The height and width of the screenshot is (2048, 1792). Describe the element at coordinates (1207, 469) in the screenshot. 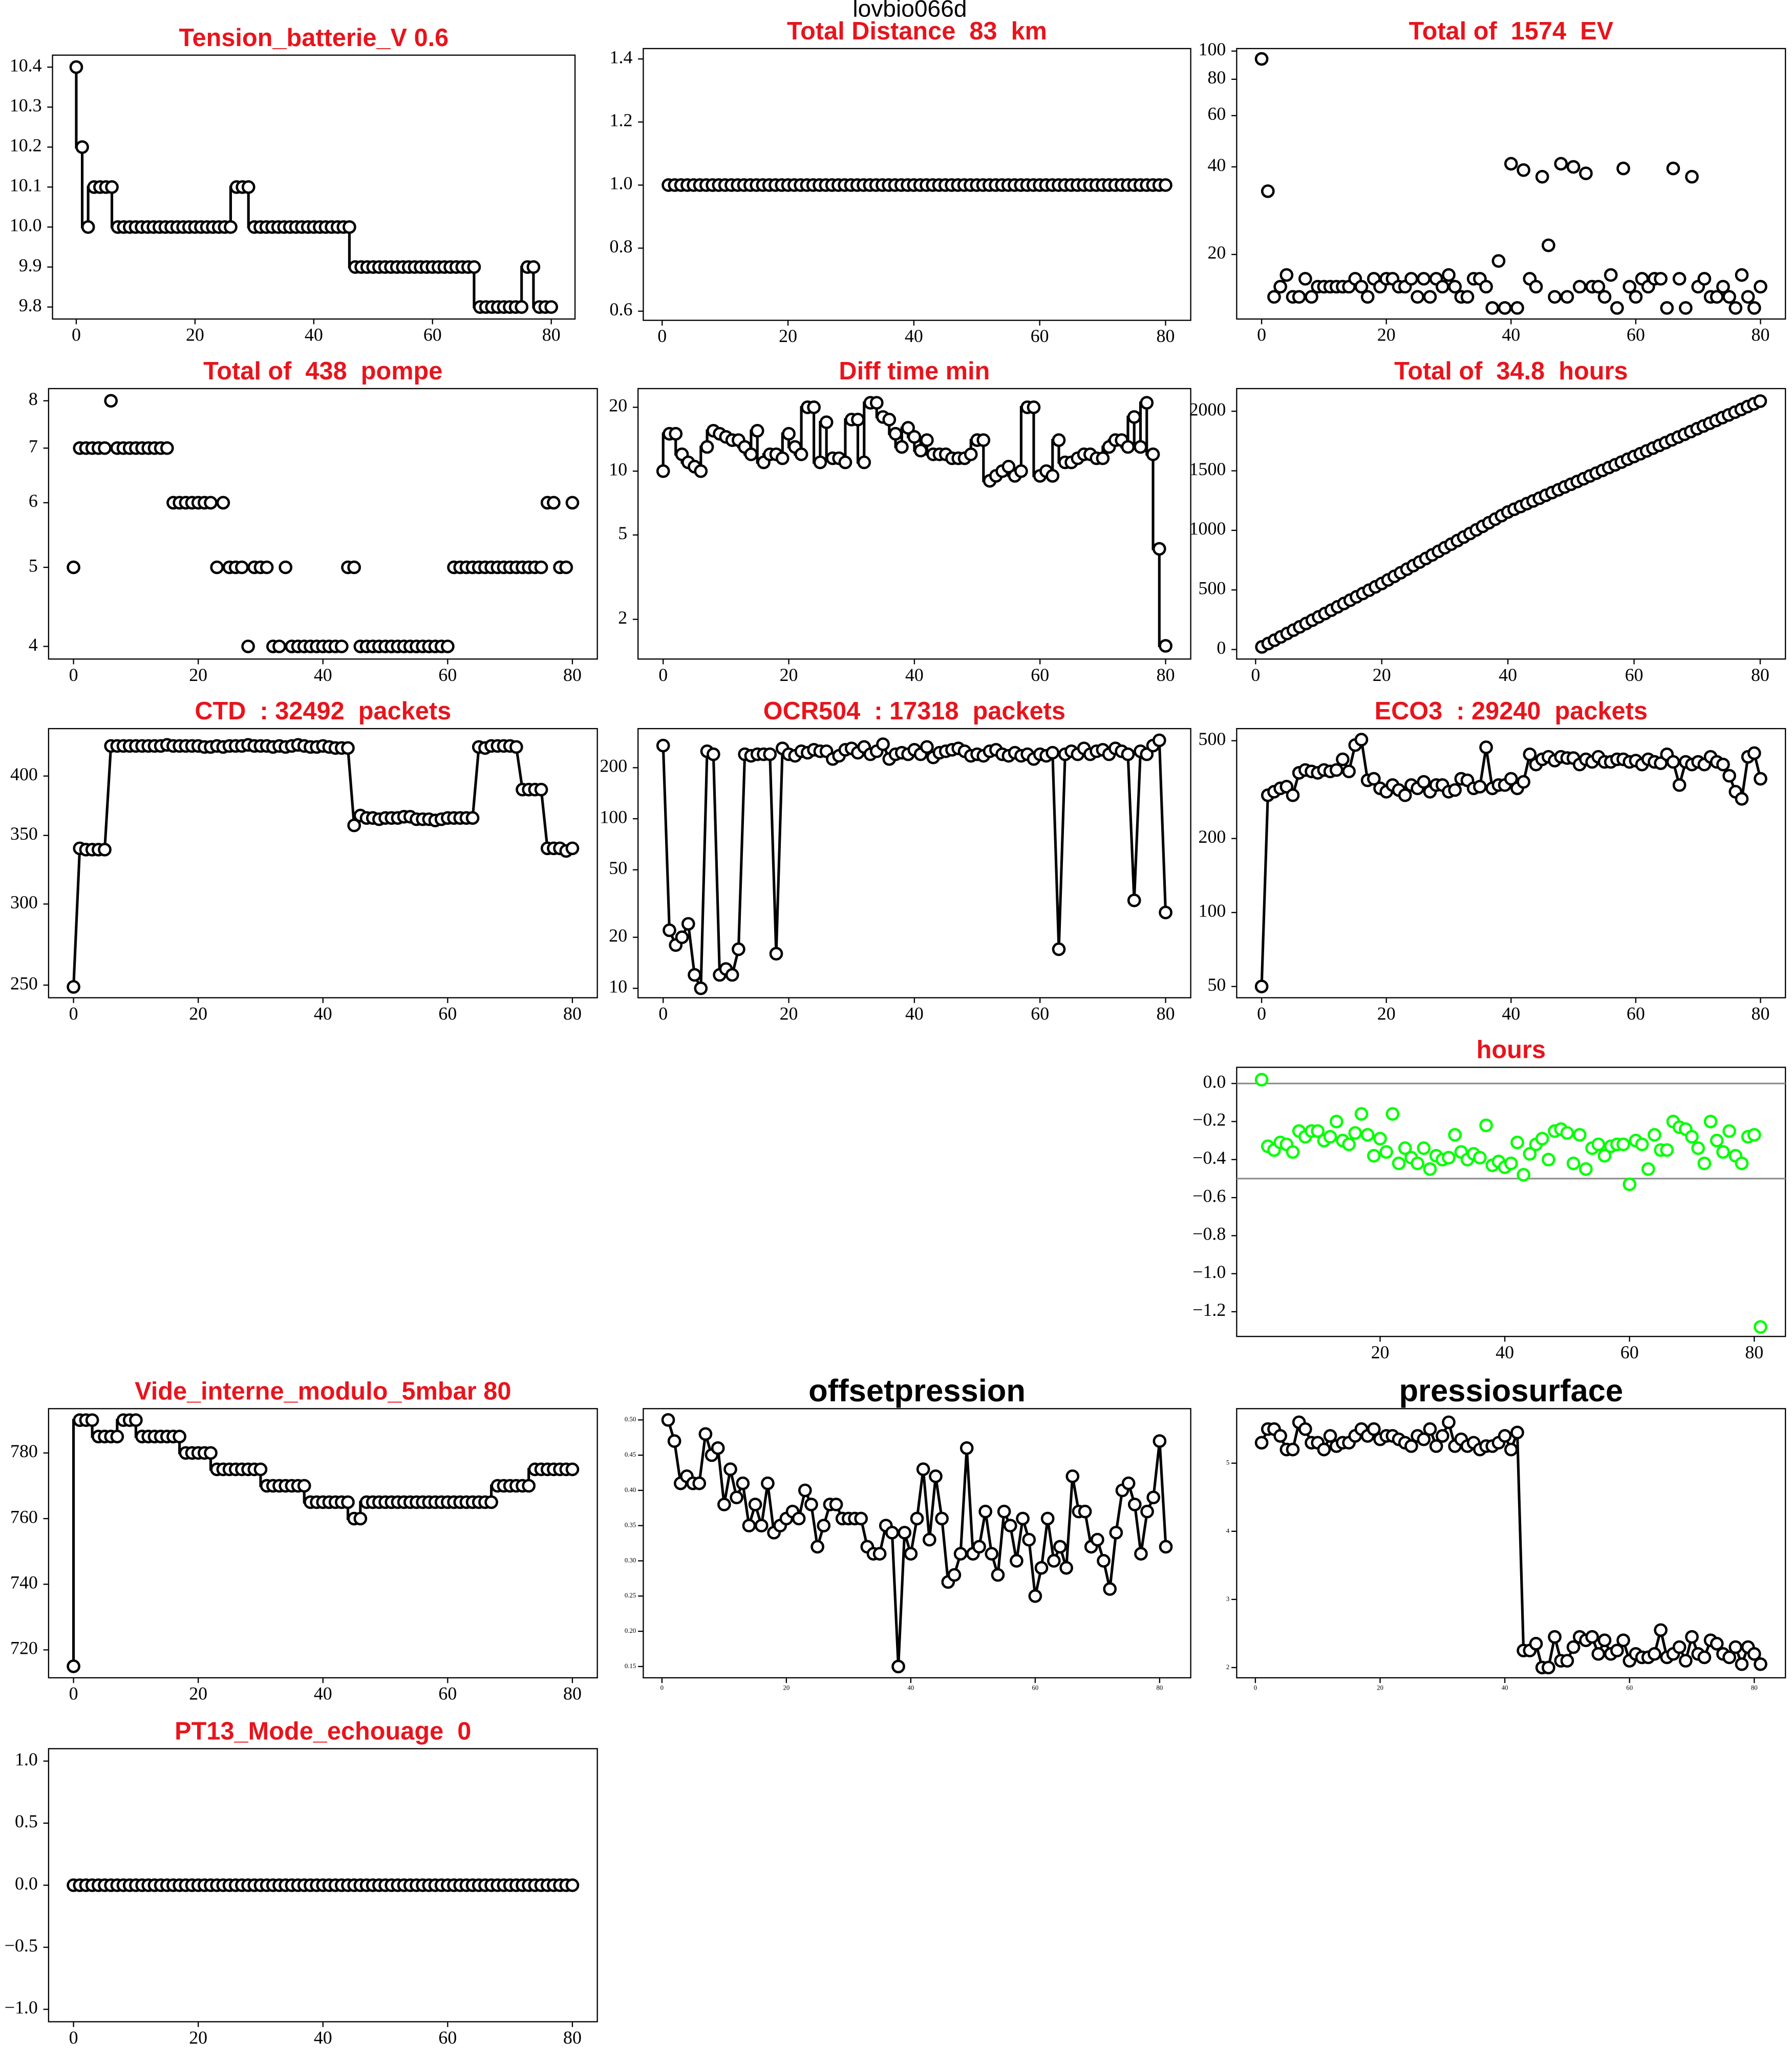

I see `y-tick-label: 1500` at that location.